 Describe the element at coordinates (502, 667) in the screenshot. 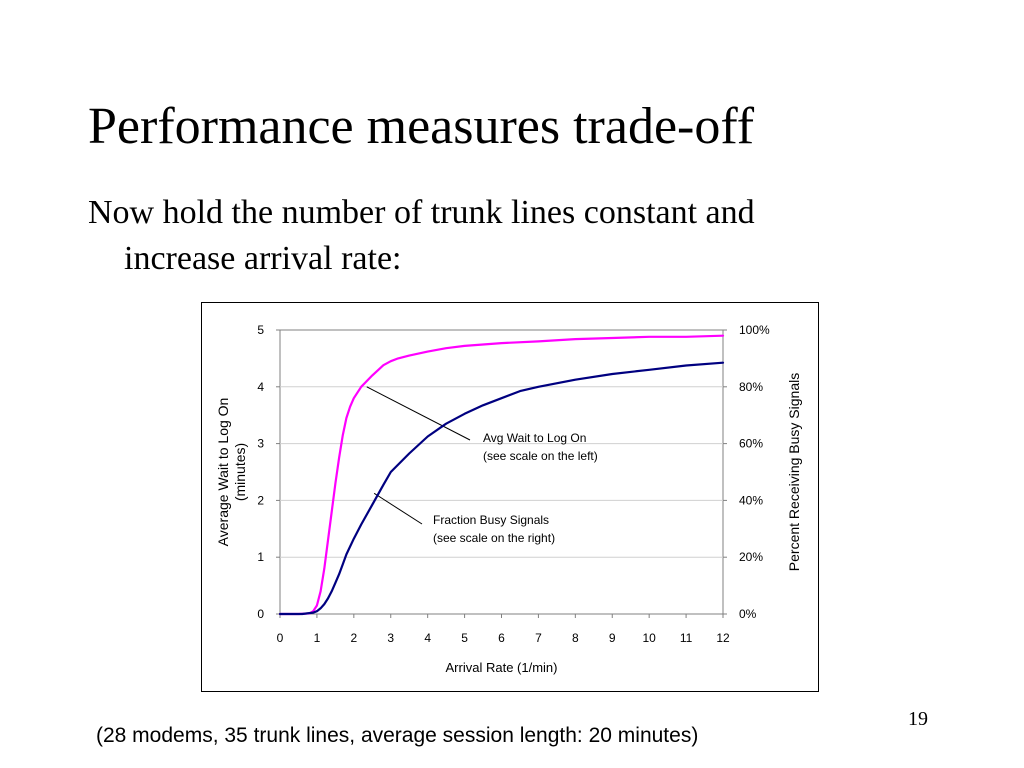

I see `x-axis-label: Arrival Rate (1/min)` at that location.